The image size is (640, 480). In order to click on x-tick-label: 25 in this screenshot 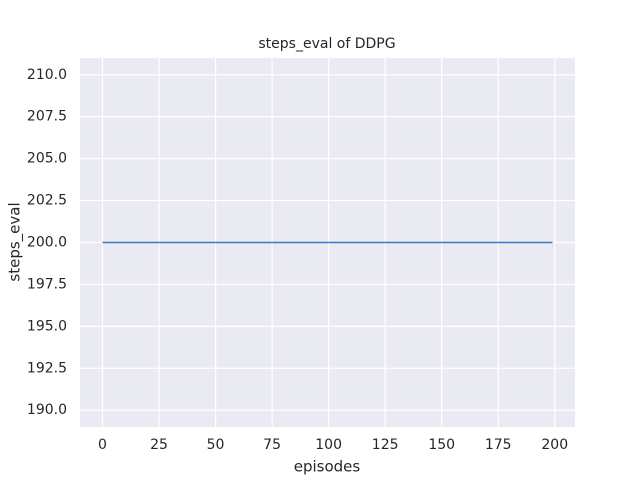, I will do `click(159, 445)`.